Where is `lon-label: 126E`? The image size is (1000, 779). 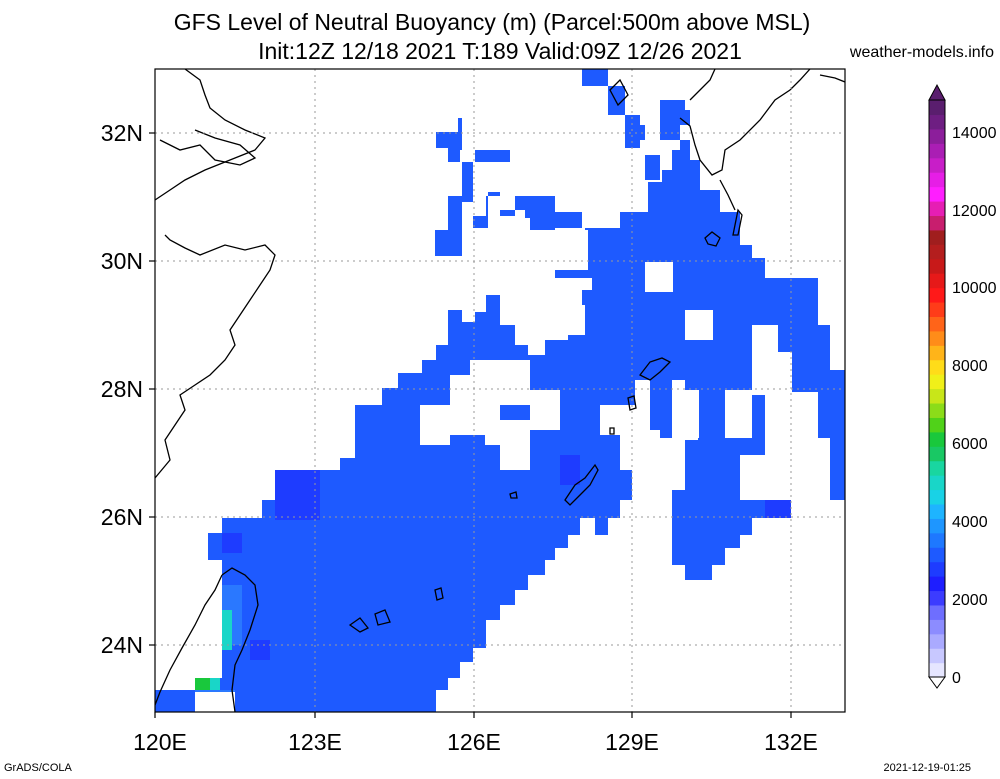
lon-label: 126E is located at coordinates (474, 742).